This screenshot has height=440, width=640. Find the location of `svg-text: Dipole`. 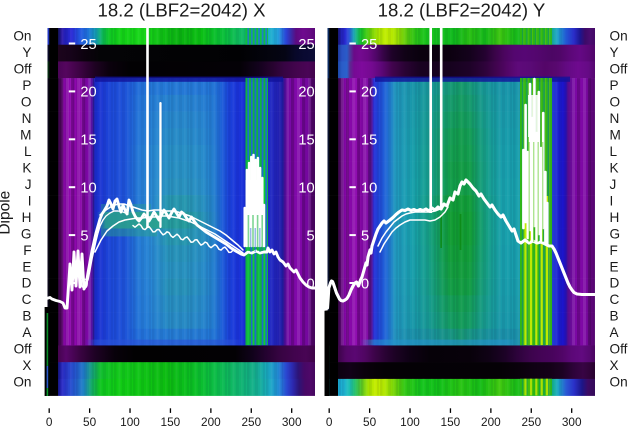

svg-text: Dipole is located at coordinates (7, 213).